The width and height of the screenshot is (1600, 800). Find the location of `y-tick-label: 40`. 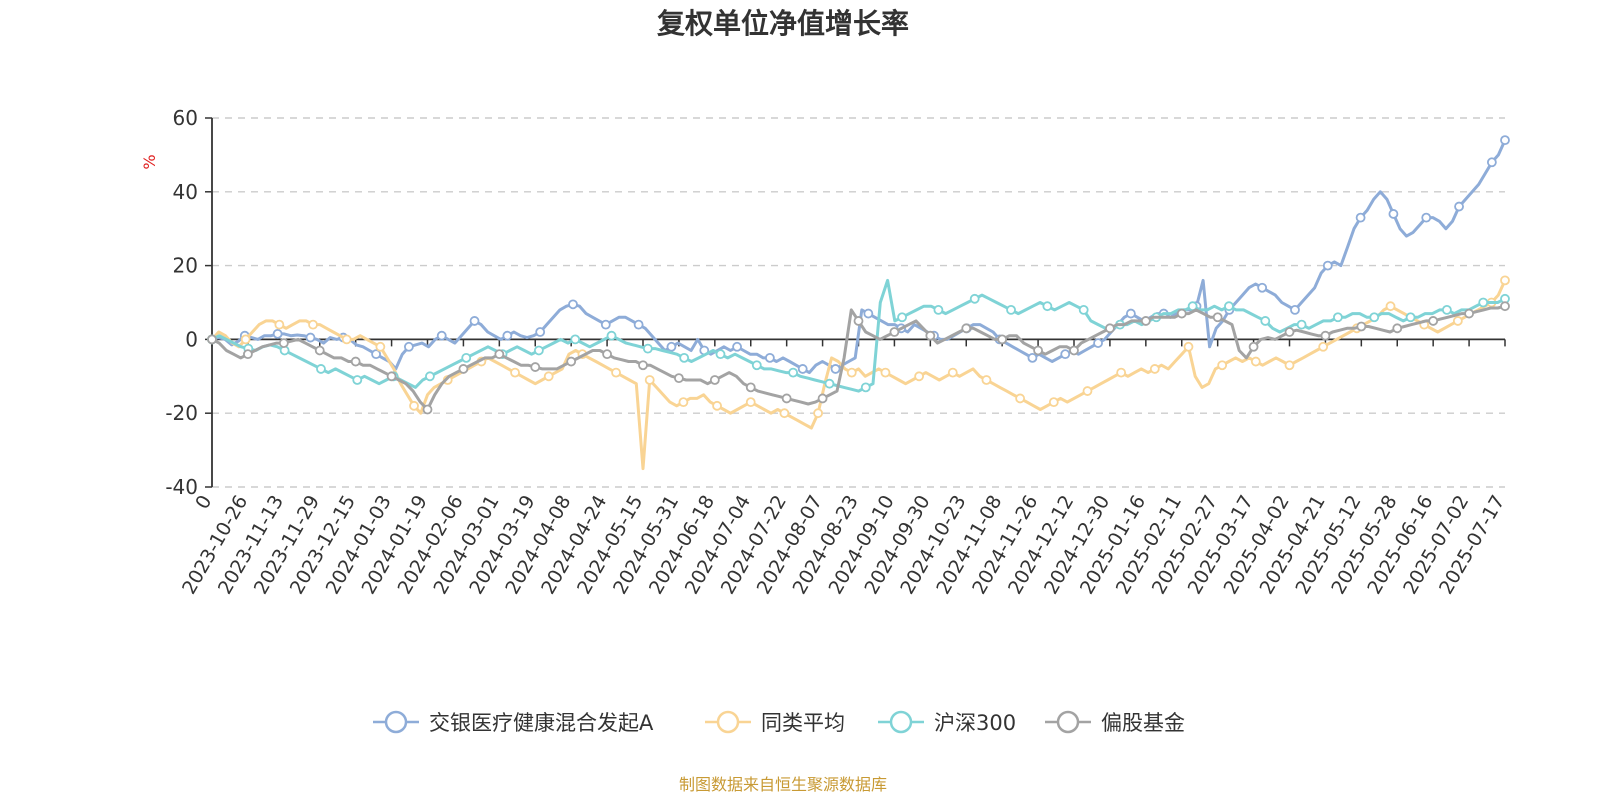

y-tick-label: 40 is located at coordinates (185, 192).